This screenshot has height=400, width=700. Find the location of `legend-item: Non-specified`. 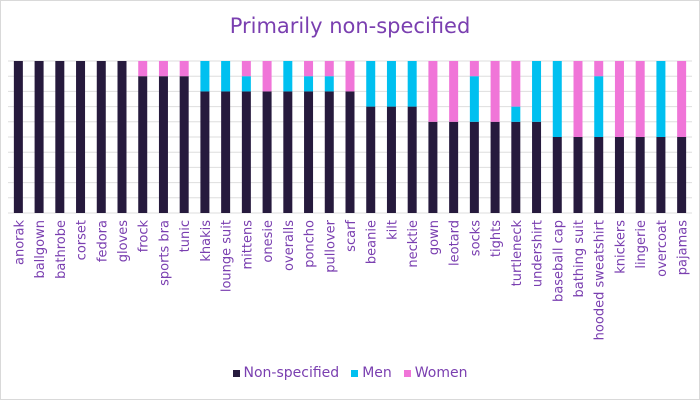

legend-item: Non-specified is located at coordinates (286, 373).